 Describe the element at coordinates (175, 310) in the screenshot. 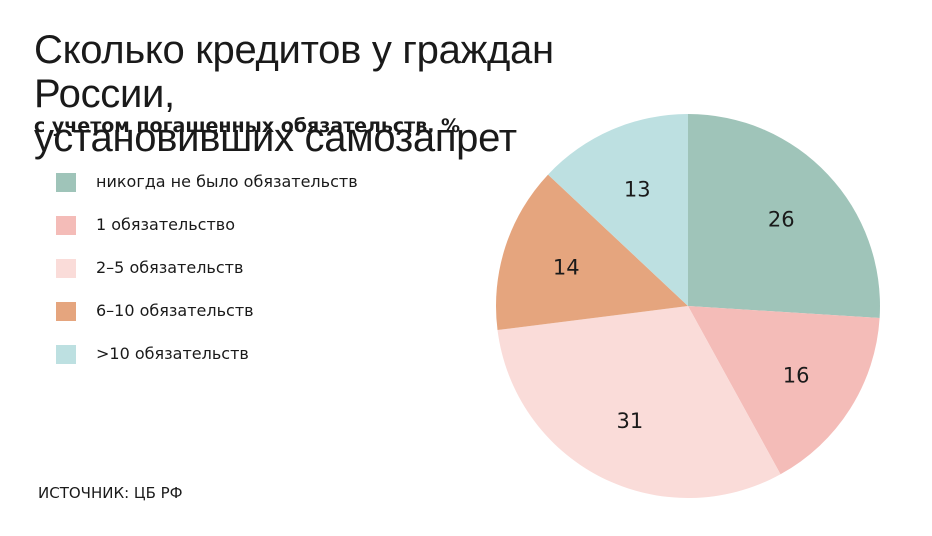

I see `legend-label-6-10: 6–10 обязательств` at that location.